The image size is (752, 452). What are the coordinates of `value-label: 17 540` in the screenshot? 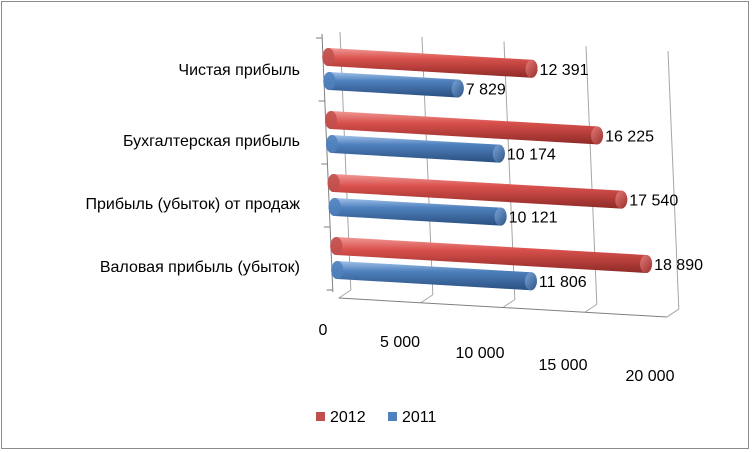 It's located at (653, 201).